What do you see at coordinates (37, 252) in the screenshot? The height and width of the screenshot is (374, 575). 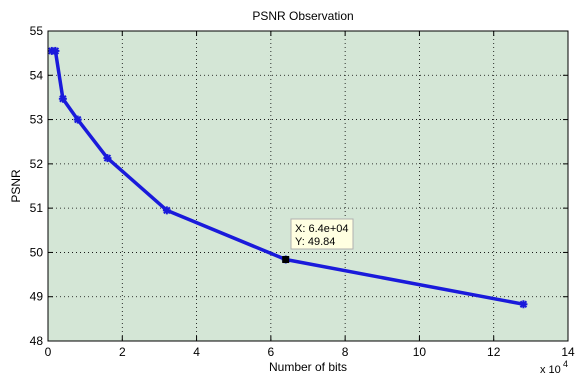 I see `y-tick-label: 50` at bounding box center [37, 252].